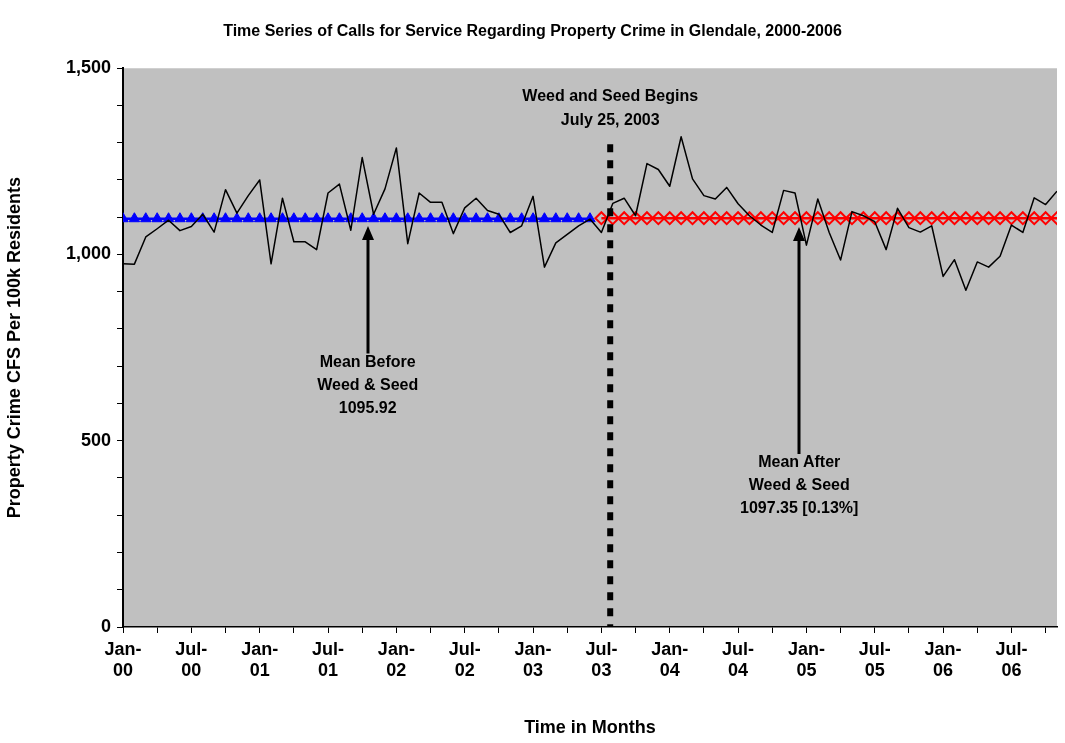  I want to click on x-tick-label: Jan-02, so click(396, 659).